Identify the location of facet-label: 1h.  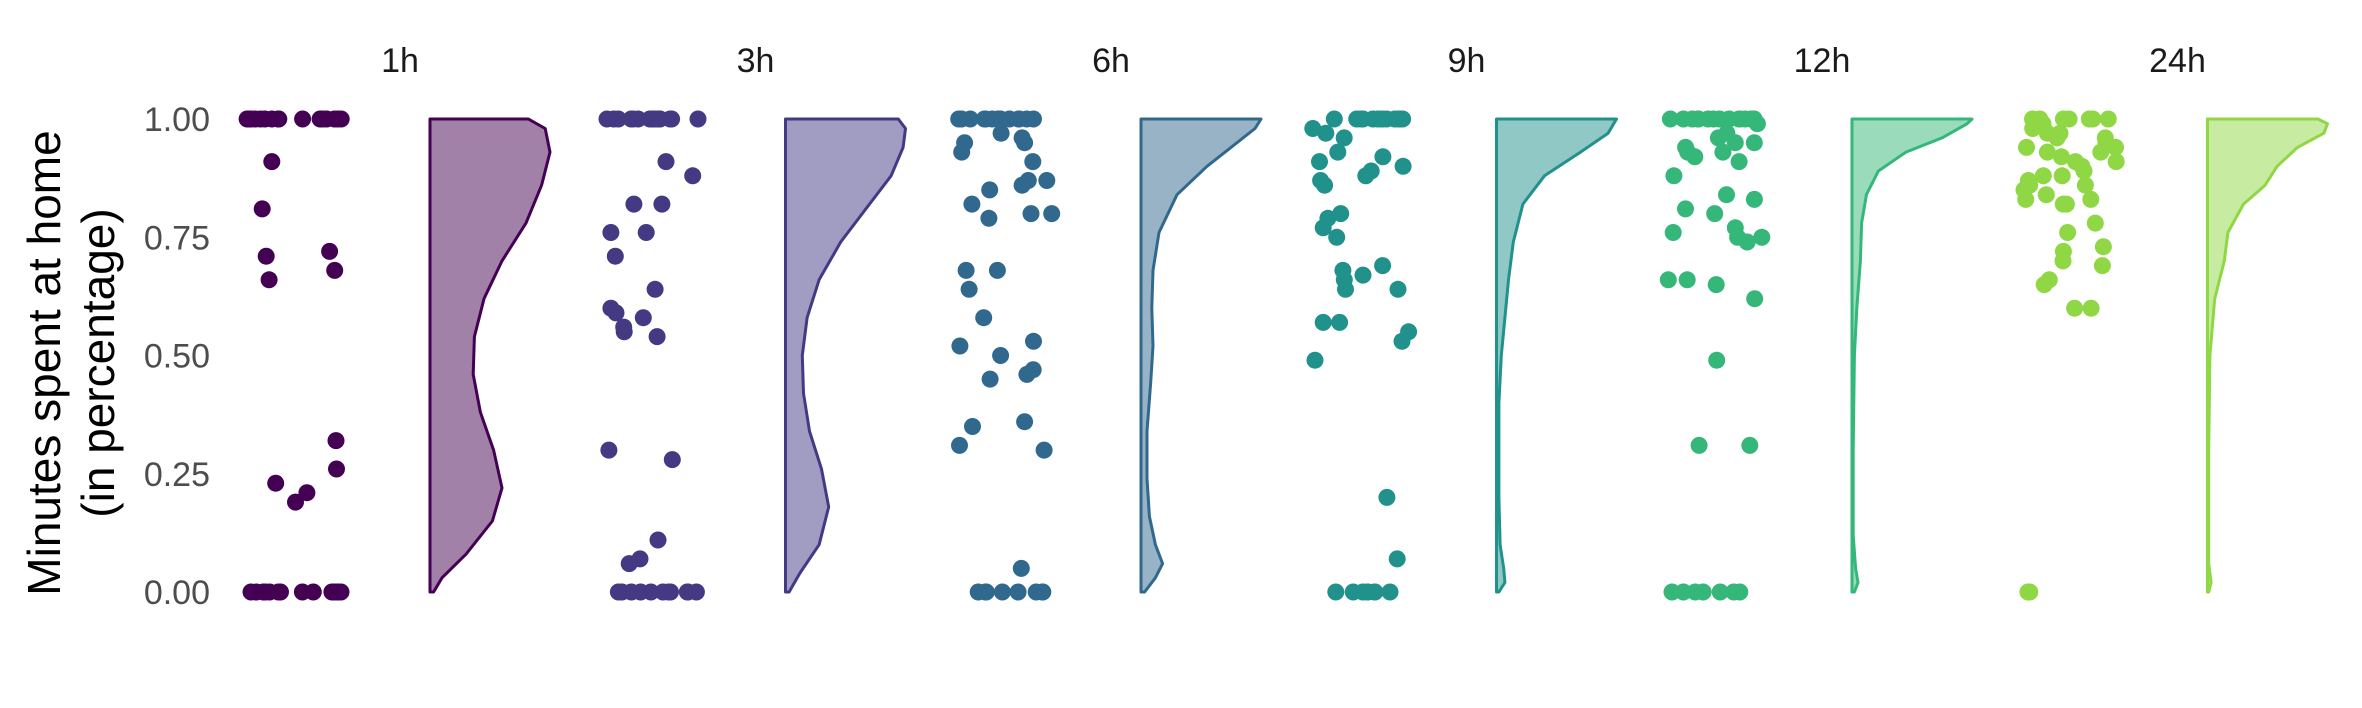
(400, 61).